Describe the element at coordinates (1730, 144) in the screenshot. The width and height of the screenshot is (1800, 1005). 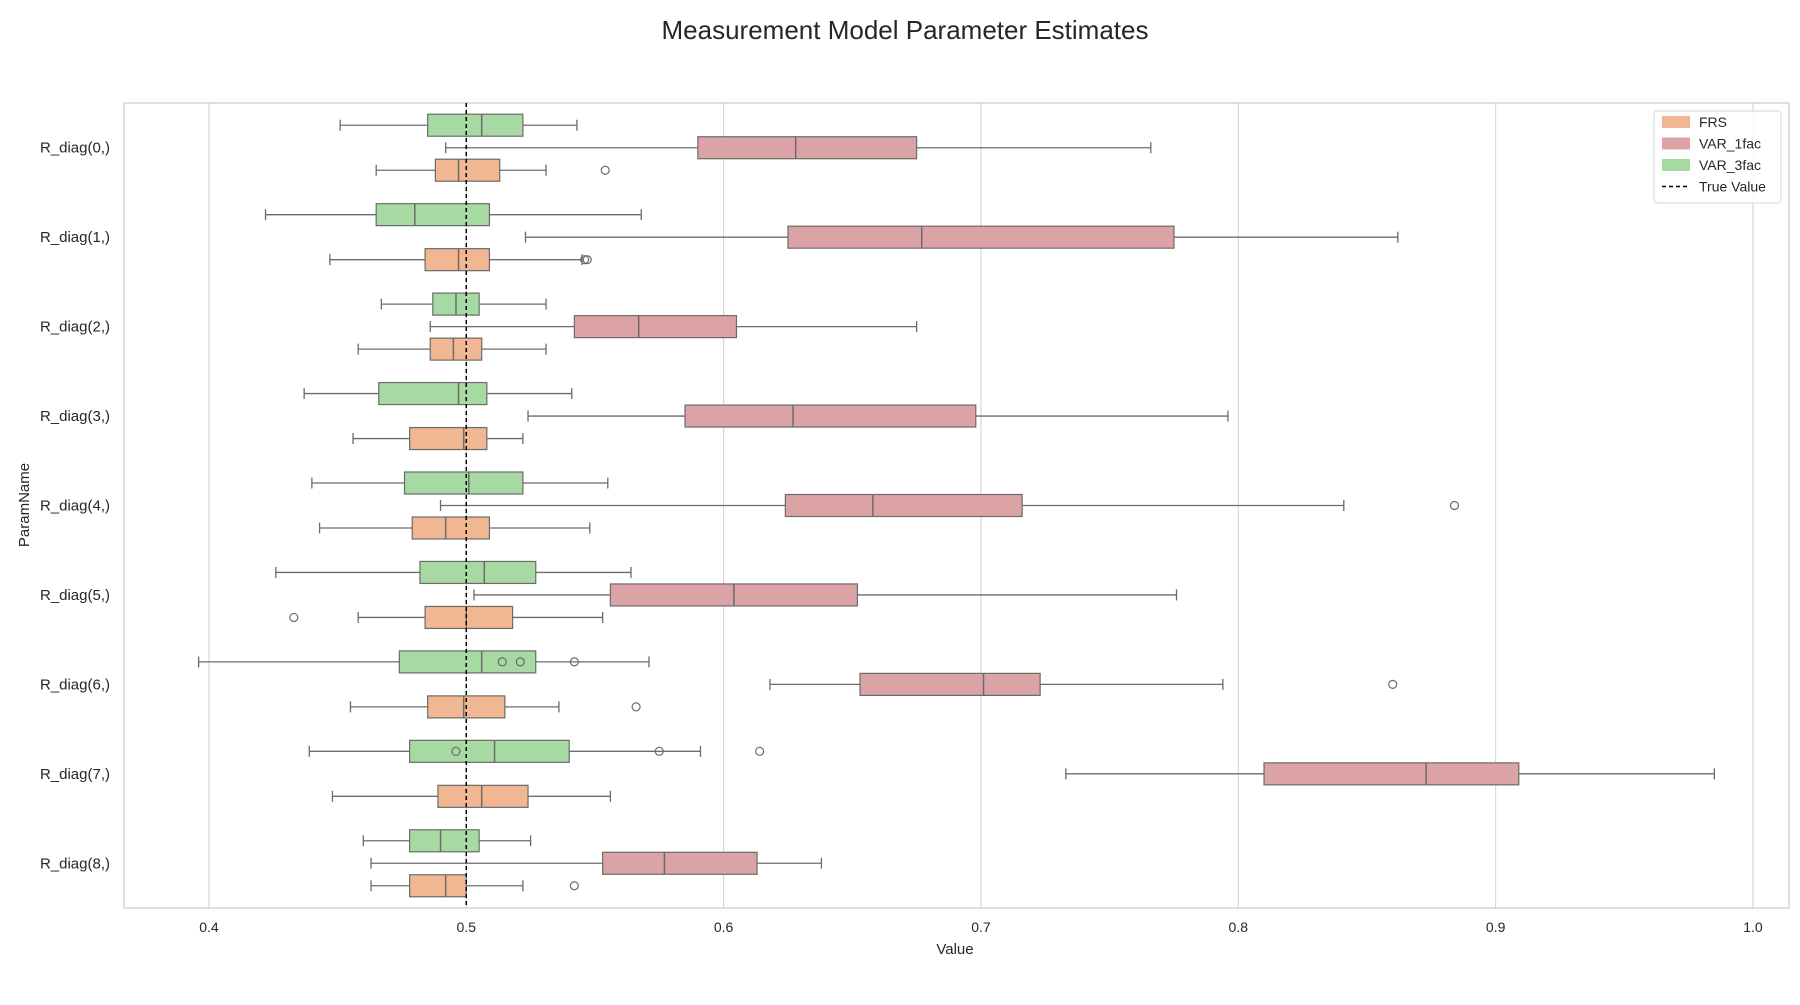
I see `legend-label: VAR_1fac` at that location.